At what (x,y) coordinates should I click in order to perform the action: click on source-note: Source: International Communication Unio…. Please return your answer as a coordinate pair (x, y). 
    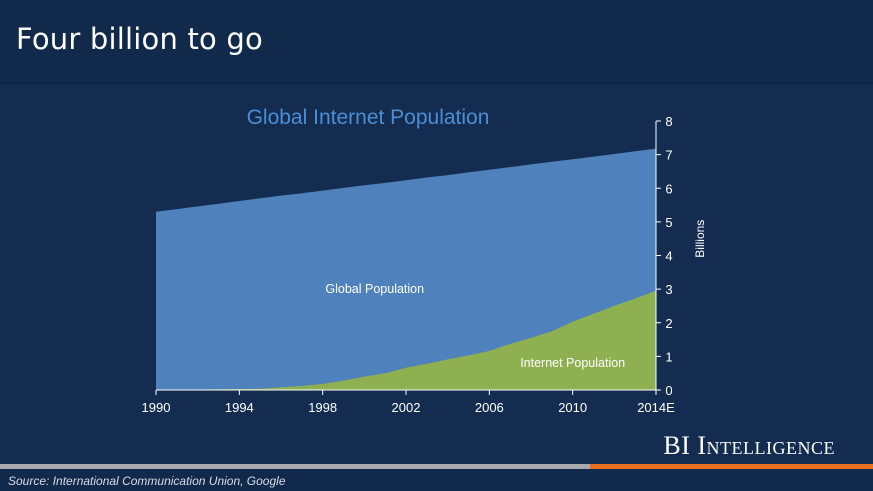
    Looking at the image, I should click on (147, 481).